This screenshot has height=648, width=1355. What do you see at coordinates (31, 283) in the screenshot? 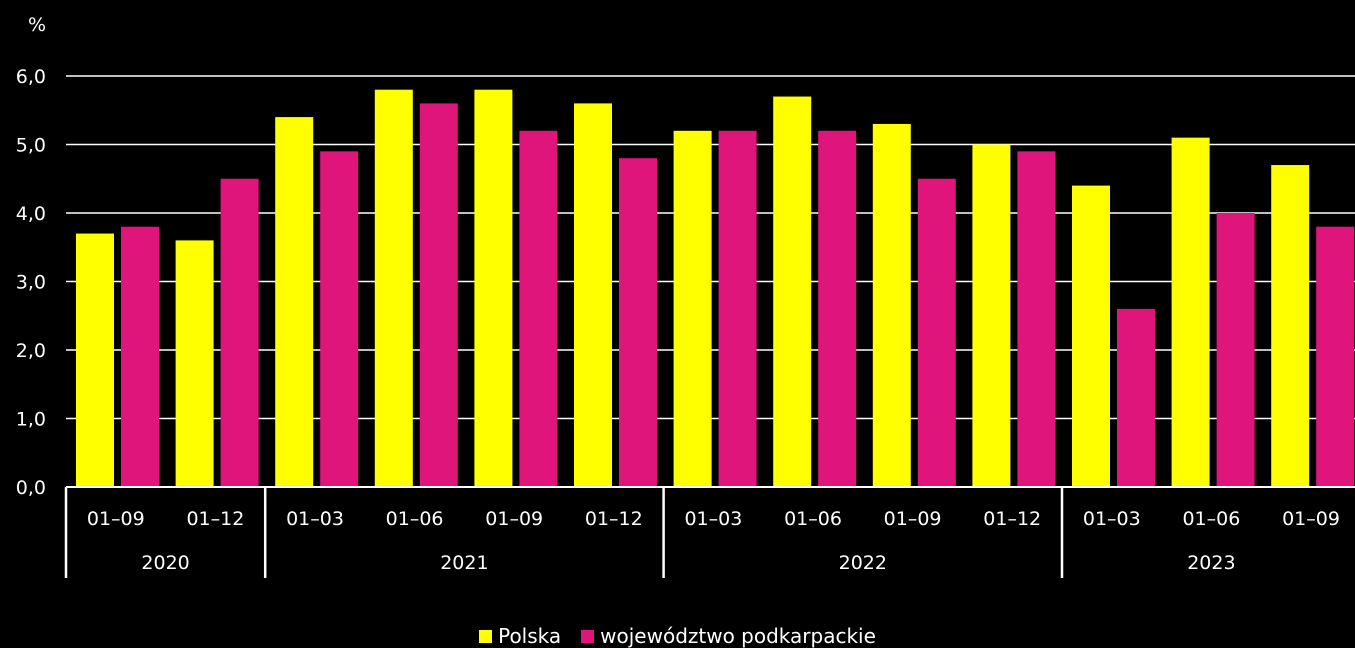
I see `y-tick-label: 3,0` at bounding box center [31, 283].